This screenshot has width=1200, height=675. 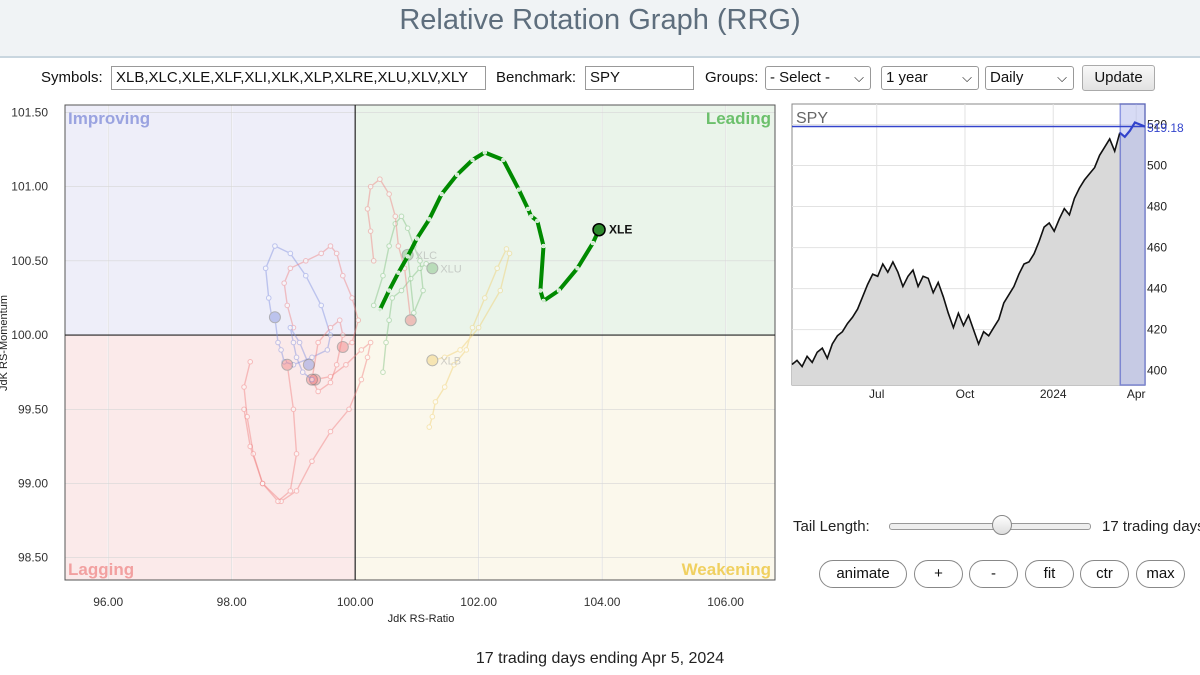 I want to click on benchmark-label: Benchmark:, so click(x=536, y=77).